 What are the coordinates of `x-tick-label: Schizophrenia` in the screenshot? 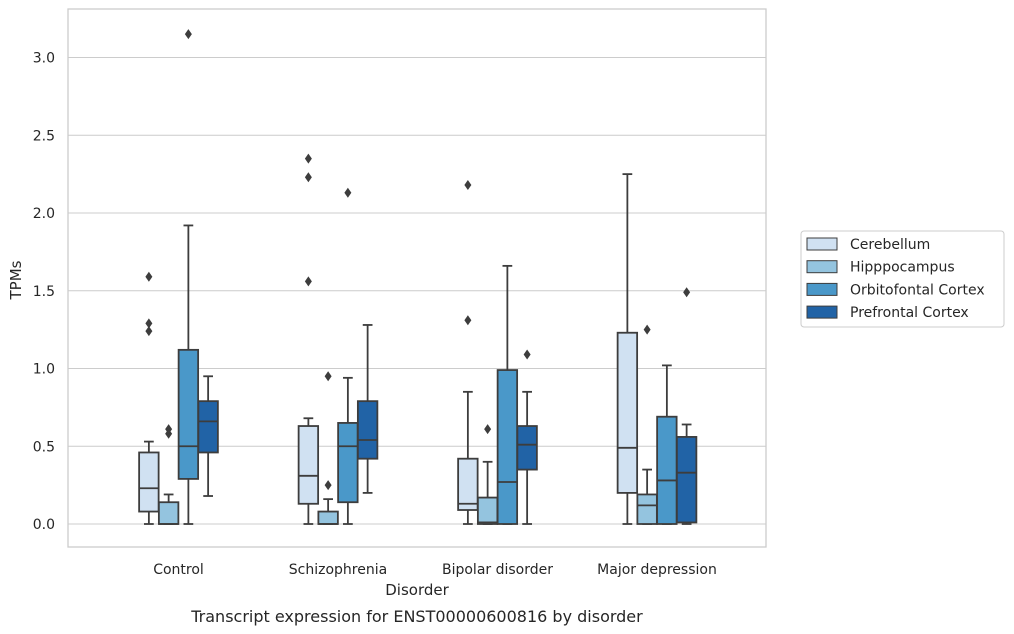 It's located at (338, 570).